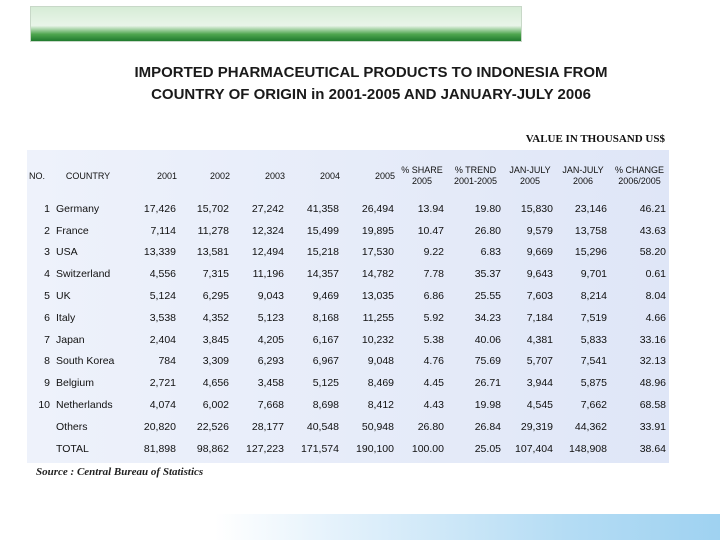 This screenshot has width=720, height=540. Describe the element at coordinates (539, 274) in the screenshot. I see `cell-jan-july-2005: 9,643` at that location.